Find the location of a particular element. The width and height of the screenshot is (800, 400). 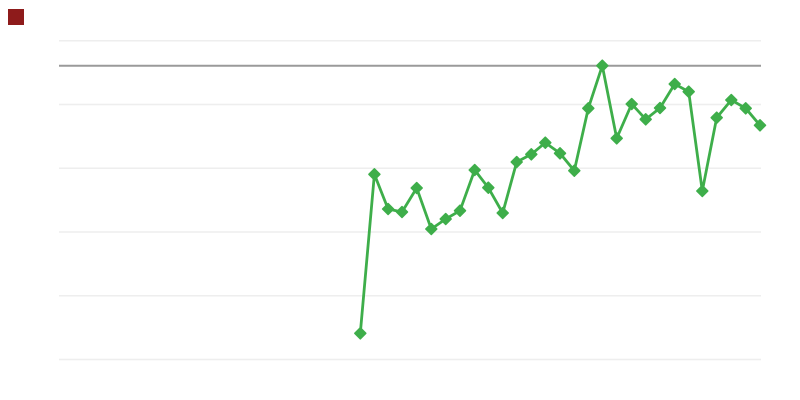

red-square-indicator is located at coordinates (16, 17).